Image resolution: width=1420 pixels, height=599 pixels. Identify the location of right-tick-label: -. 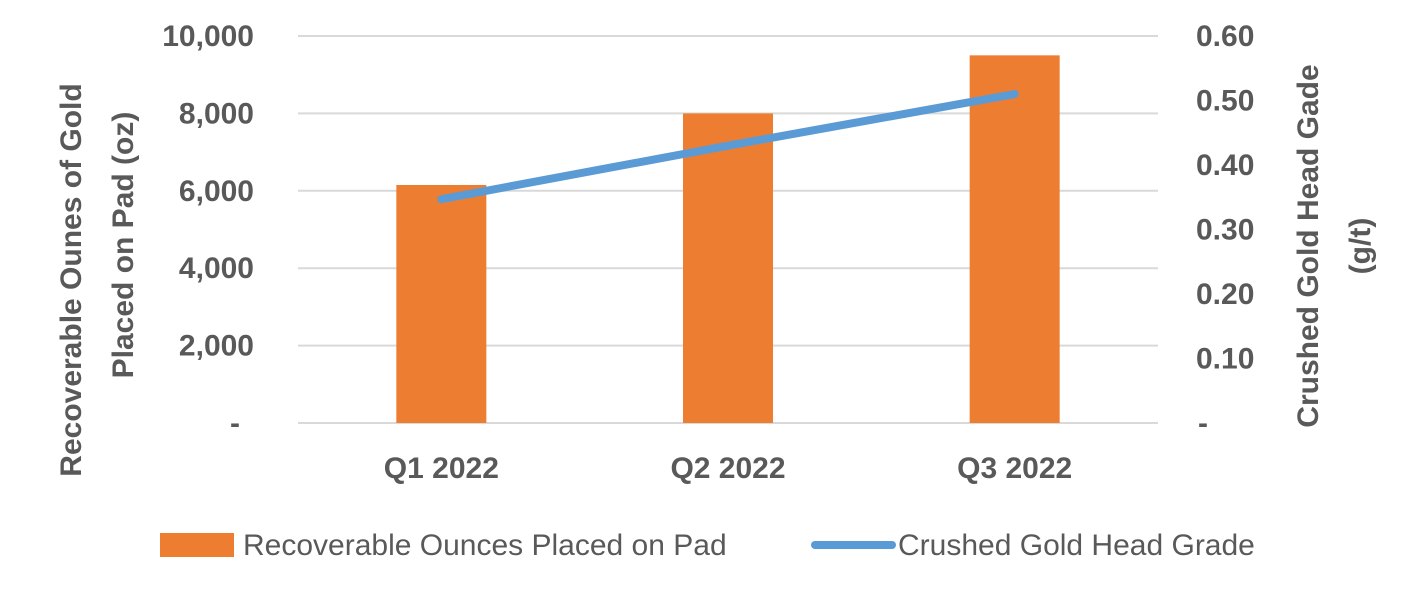
(1203, 423).